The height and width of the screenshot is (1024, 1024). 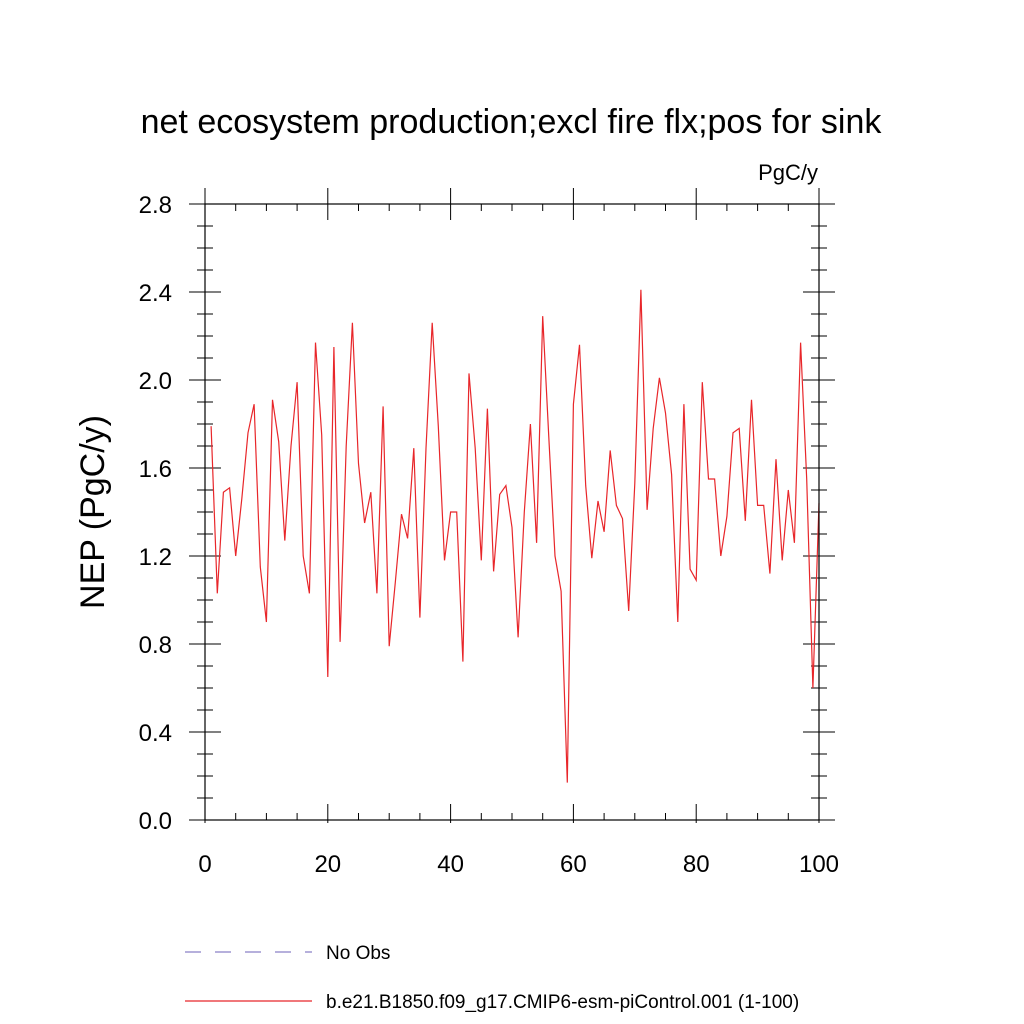 I want to click on units-label: PgC/y, so click(x=788, y=172).